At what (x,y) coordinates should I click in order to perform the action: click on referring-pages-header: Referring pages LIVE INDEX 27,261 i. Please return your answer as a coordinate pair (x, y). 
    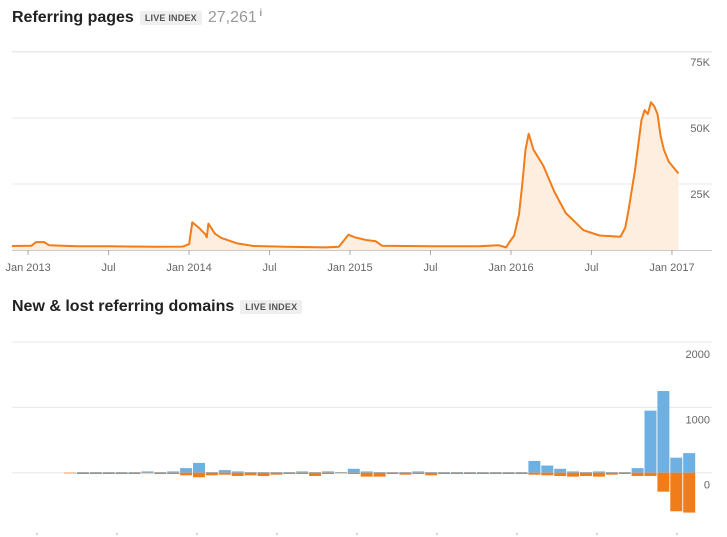
    Looking at the image, I should click on (137, 17).